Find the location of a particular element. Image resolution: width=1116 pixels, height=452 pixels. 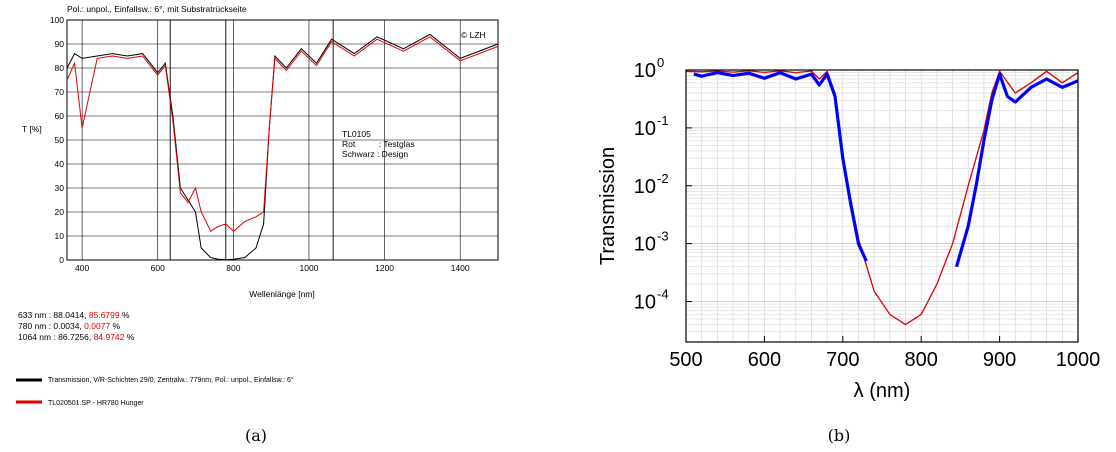

chart-b-ylabel: Transmission is located at coordinates (608, 206).